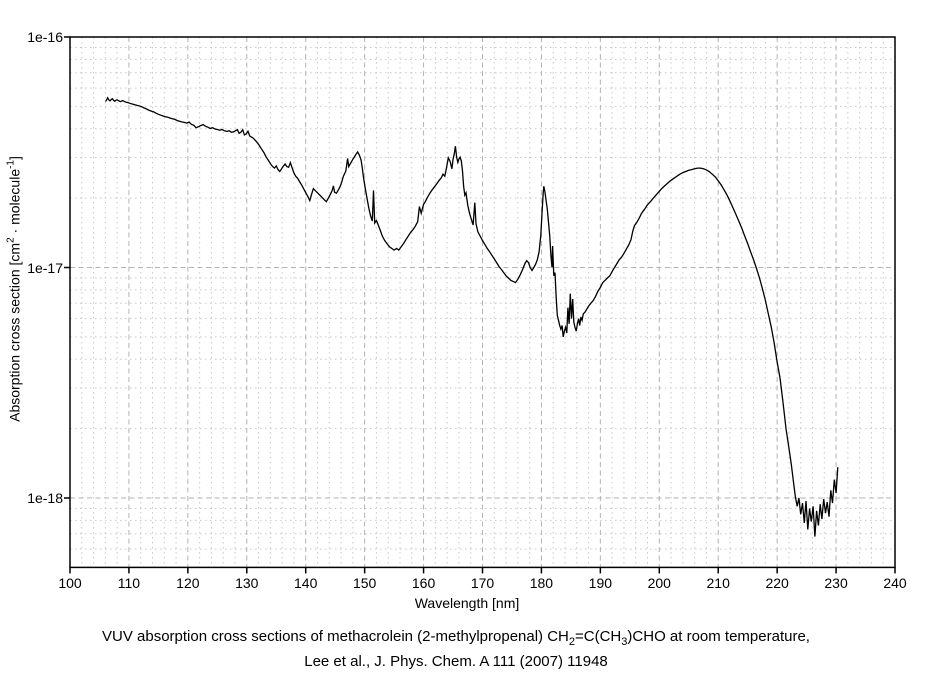 The height and width of the screenshot is (675, 934). What do you see at coordinates (247, 583) in the screenshot?
I see `x-axis-tick-label: 130` at bounding box center [247, 583].